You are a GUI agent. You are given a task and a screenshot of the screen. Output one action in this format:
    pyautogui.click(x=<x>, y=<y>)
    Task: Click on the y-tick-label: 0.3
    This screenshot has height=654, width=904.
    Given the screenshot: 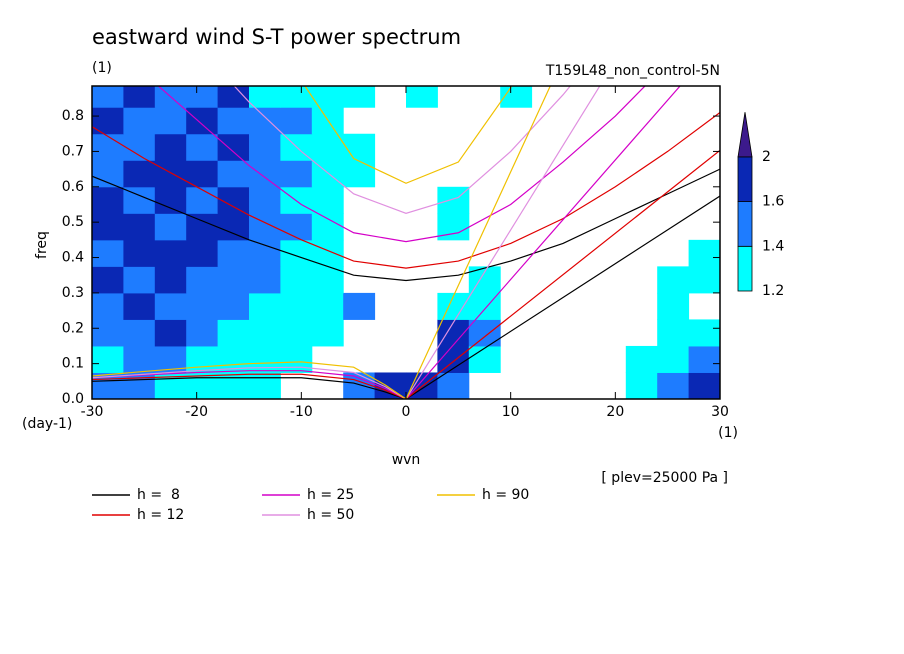 What is the action you would take?
    pyautogui.click(x=73, y=293)
    